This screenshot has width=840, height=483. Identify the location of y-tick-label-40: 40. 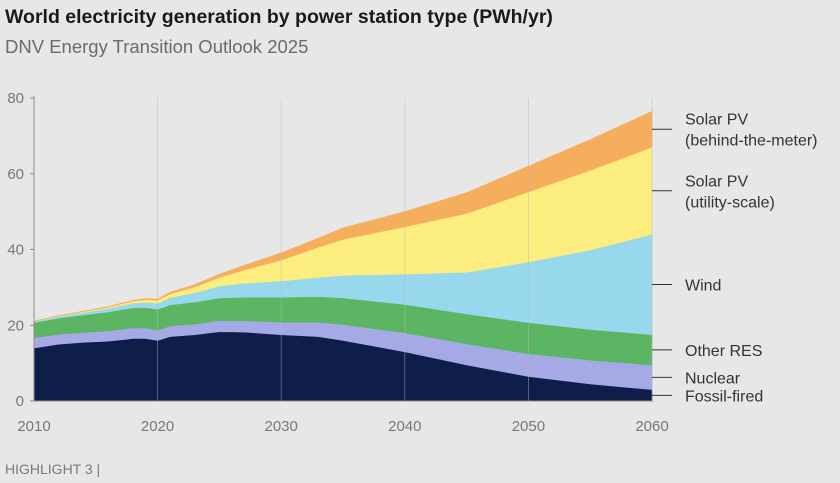
(15, 250).